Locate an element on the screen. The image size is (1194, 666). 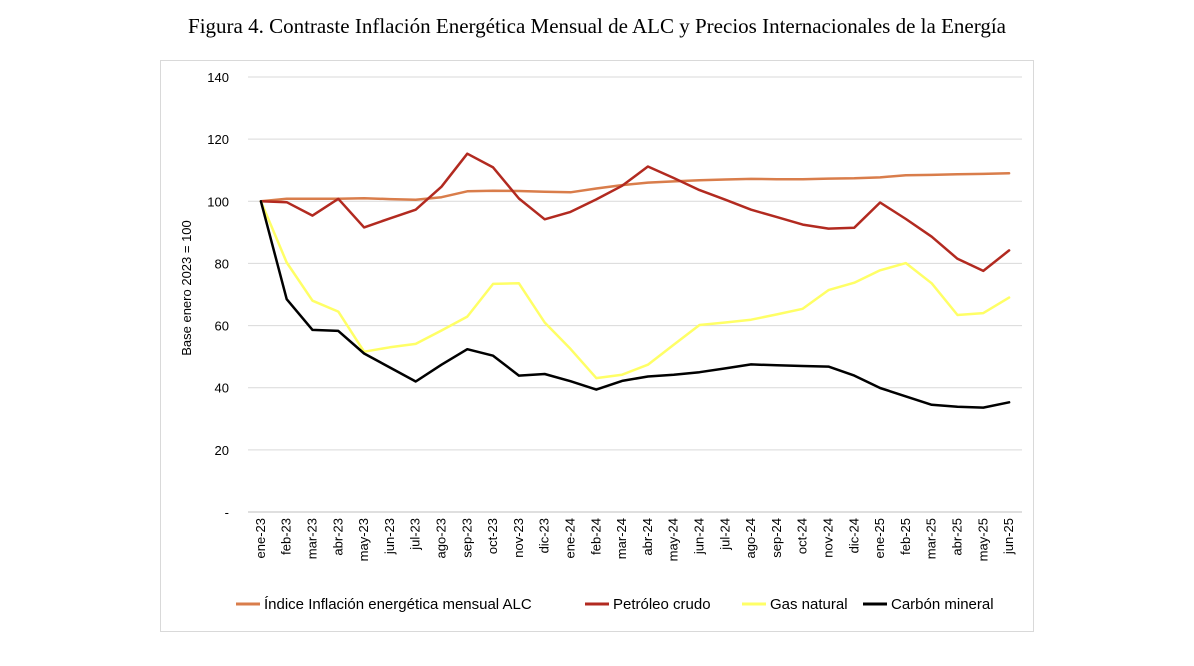
legend-label-3: Carbón mineral is located at coordinates (942, 604).